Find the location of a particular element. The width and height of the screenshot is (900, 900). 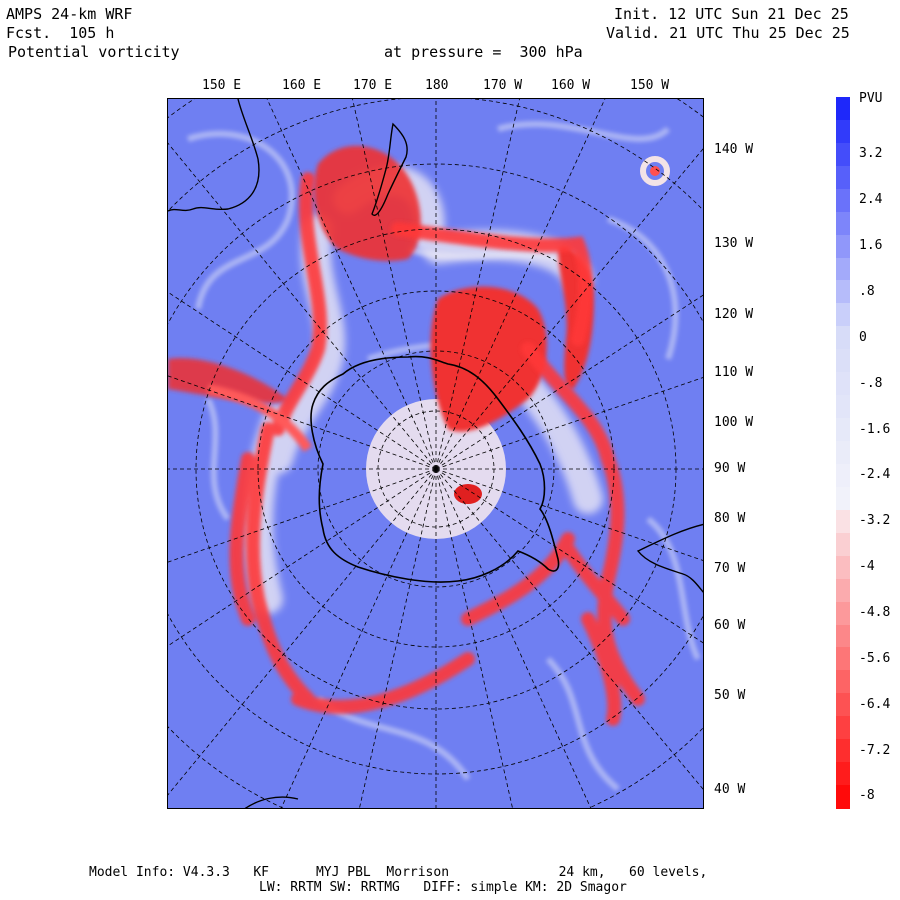

new-zealand-coastline is located at coordinates (389, 169).